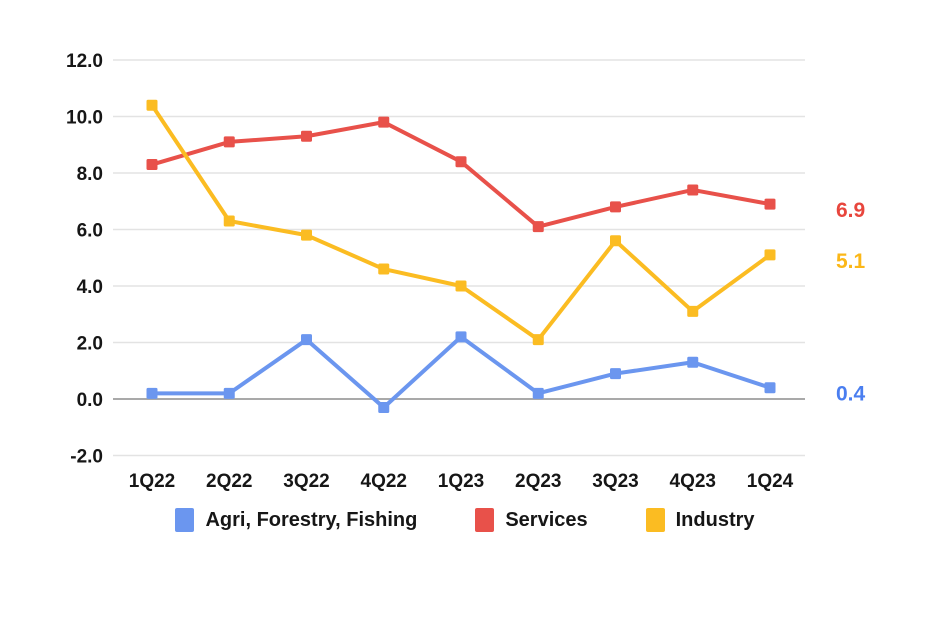 The height and width of the screenshot is (620, 930). Describe the element at coordinates (84, 118) in the screenshot. I see `y-axis-tick-label: 10.0` at that location.